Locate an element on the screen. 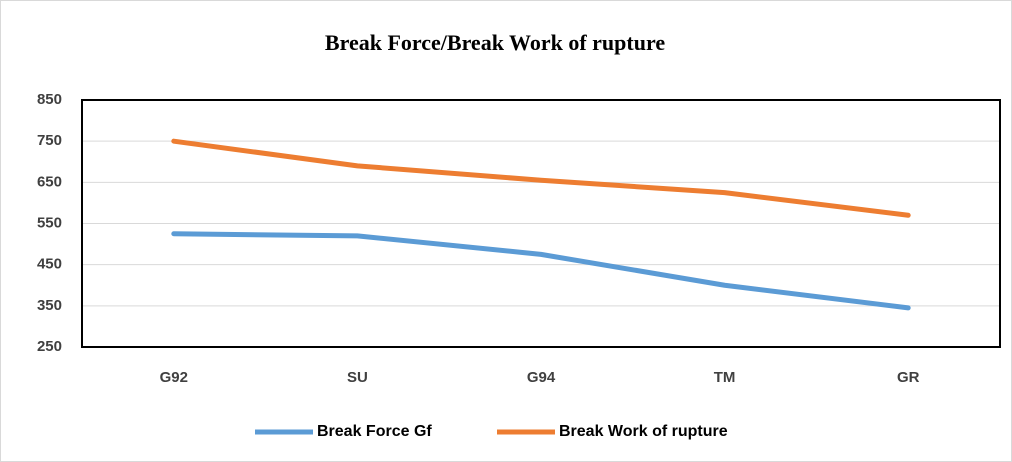 This screenshot has height=462, width=1012. x-tick-label: SU is located at coordinates (357, 377).